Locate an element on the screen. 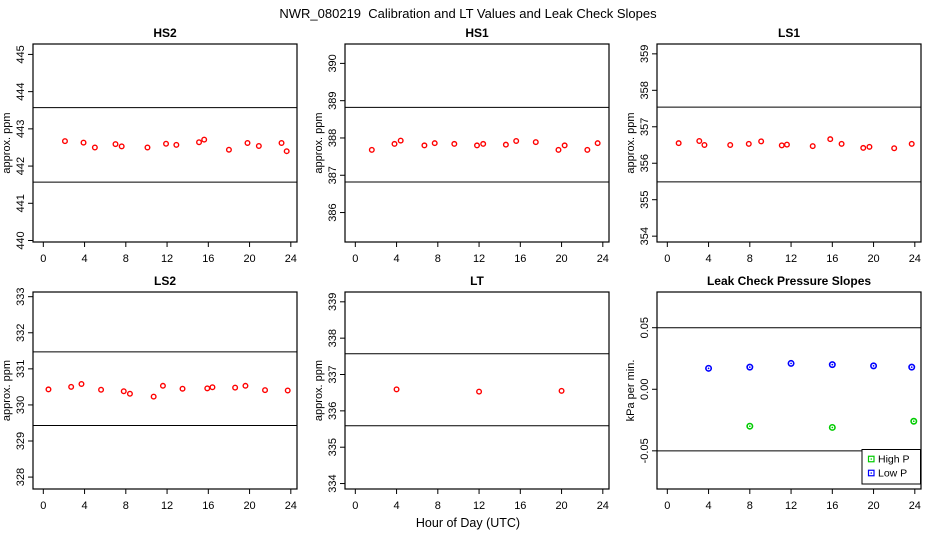  y-tick-label: 358 is located at coordinates (645, 90).